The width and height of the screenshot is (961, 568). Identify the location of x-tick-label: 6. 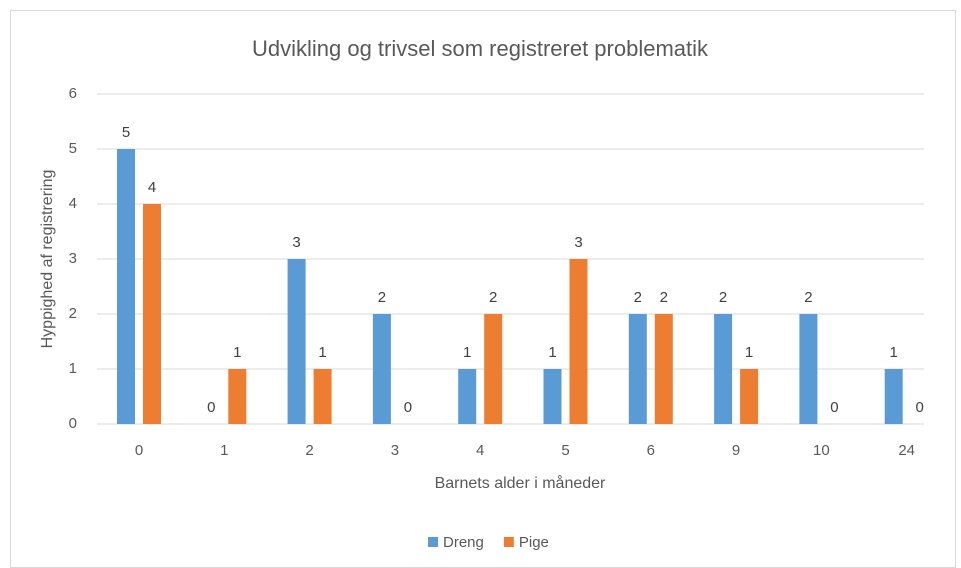
(651, 450).